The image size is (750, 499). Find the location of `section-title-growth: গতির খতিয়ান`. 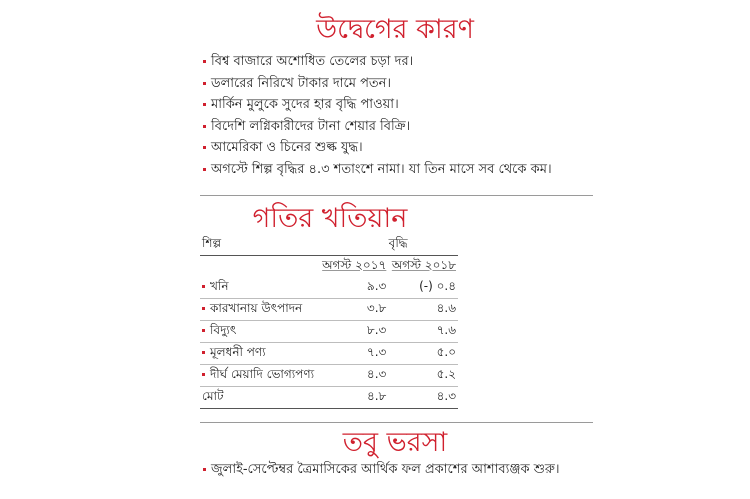

section-title-growth: গতির খতিয়ান is located at coordinates (330, 218).